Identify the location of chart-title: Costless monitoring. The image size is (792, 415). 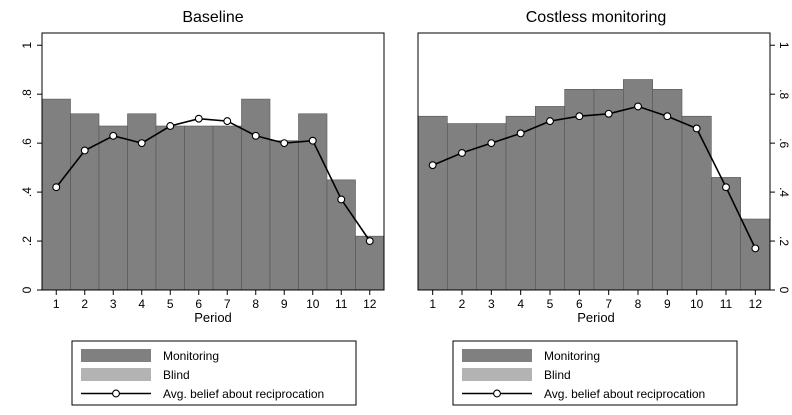
(596, 17).